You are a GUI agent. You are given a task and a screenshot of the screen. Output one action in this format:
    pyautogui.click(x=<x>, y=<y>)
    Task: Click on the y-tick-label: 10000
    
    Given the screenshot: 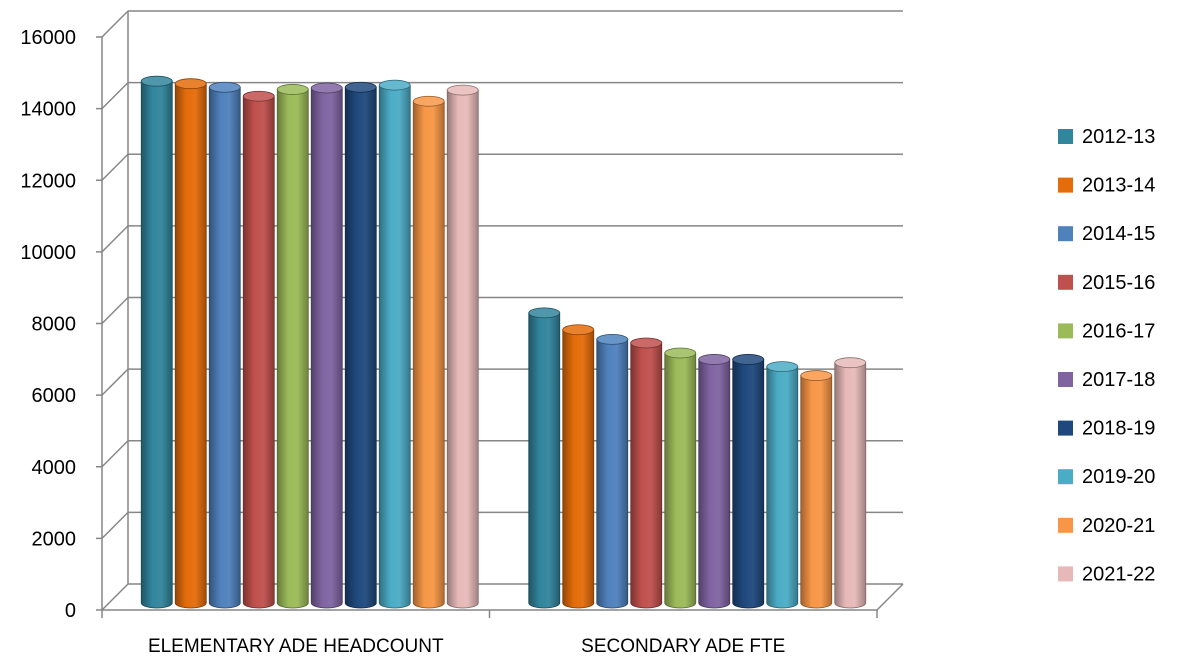 What is the action you would take?
    pyautogui.click(x=48, y=253)
    